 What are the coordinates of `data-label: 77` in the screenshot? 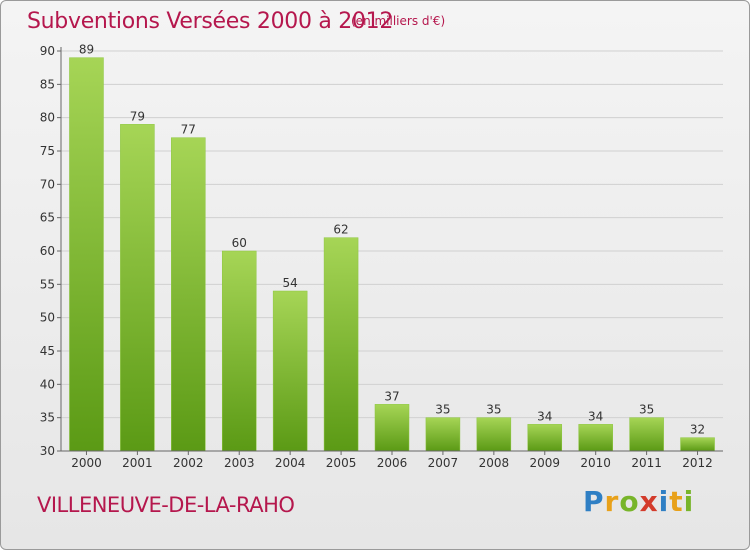 It's located at (188, 130).